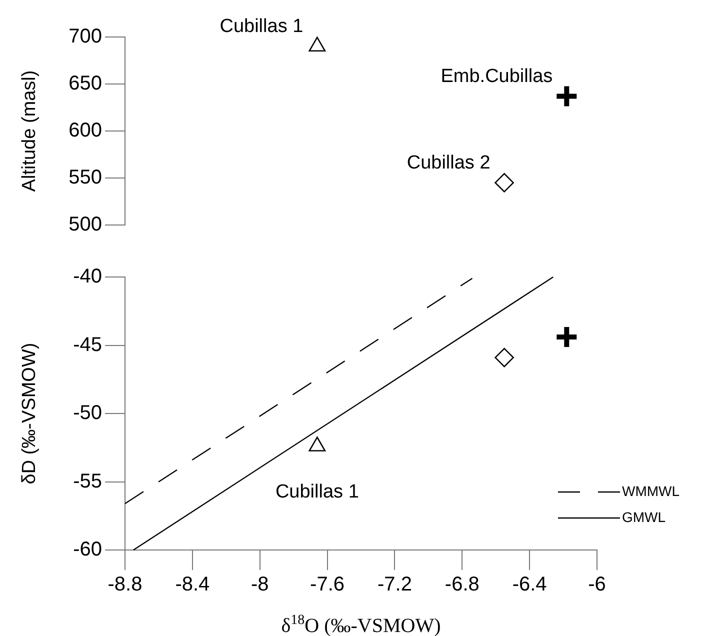  What do you see at coordinates (87, 481) in the screenshot?
I see `y-tick-label: -55` at bounding box center [87, 481].